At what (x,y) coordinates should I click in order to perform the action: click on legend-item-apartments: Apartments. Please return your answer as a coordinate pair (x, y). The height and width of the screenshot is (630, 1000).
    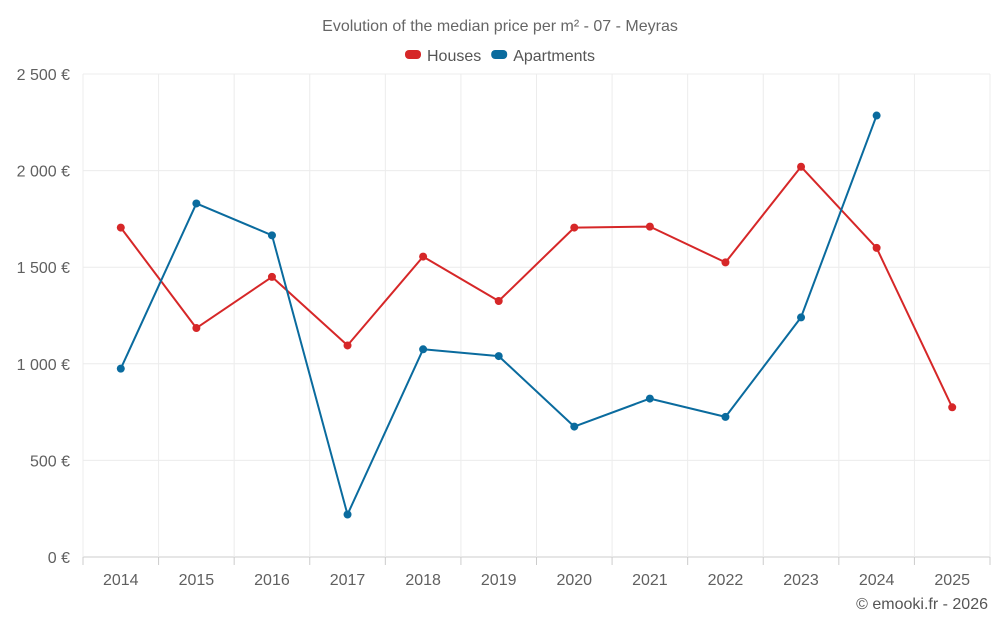
    Looking at the image, I should click on (543, 56).